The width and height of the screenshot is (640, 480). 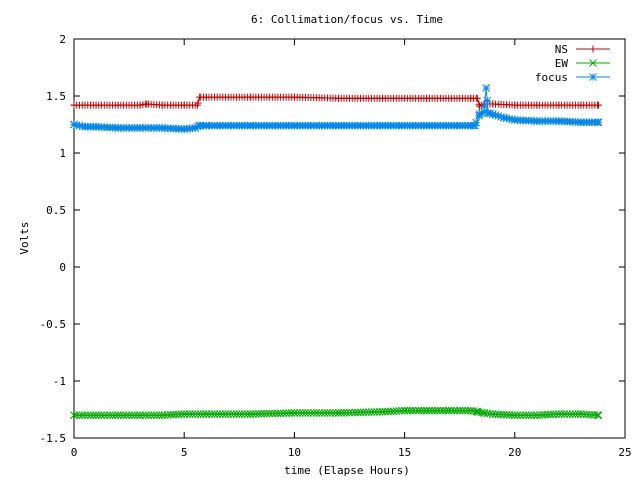 What do you see at coordinates (551, 77) in the screenshot?
I see `legend-label: focus` at bounding box center [551, 77].